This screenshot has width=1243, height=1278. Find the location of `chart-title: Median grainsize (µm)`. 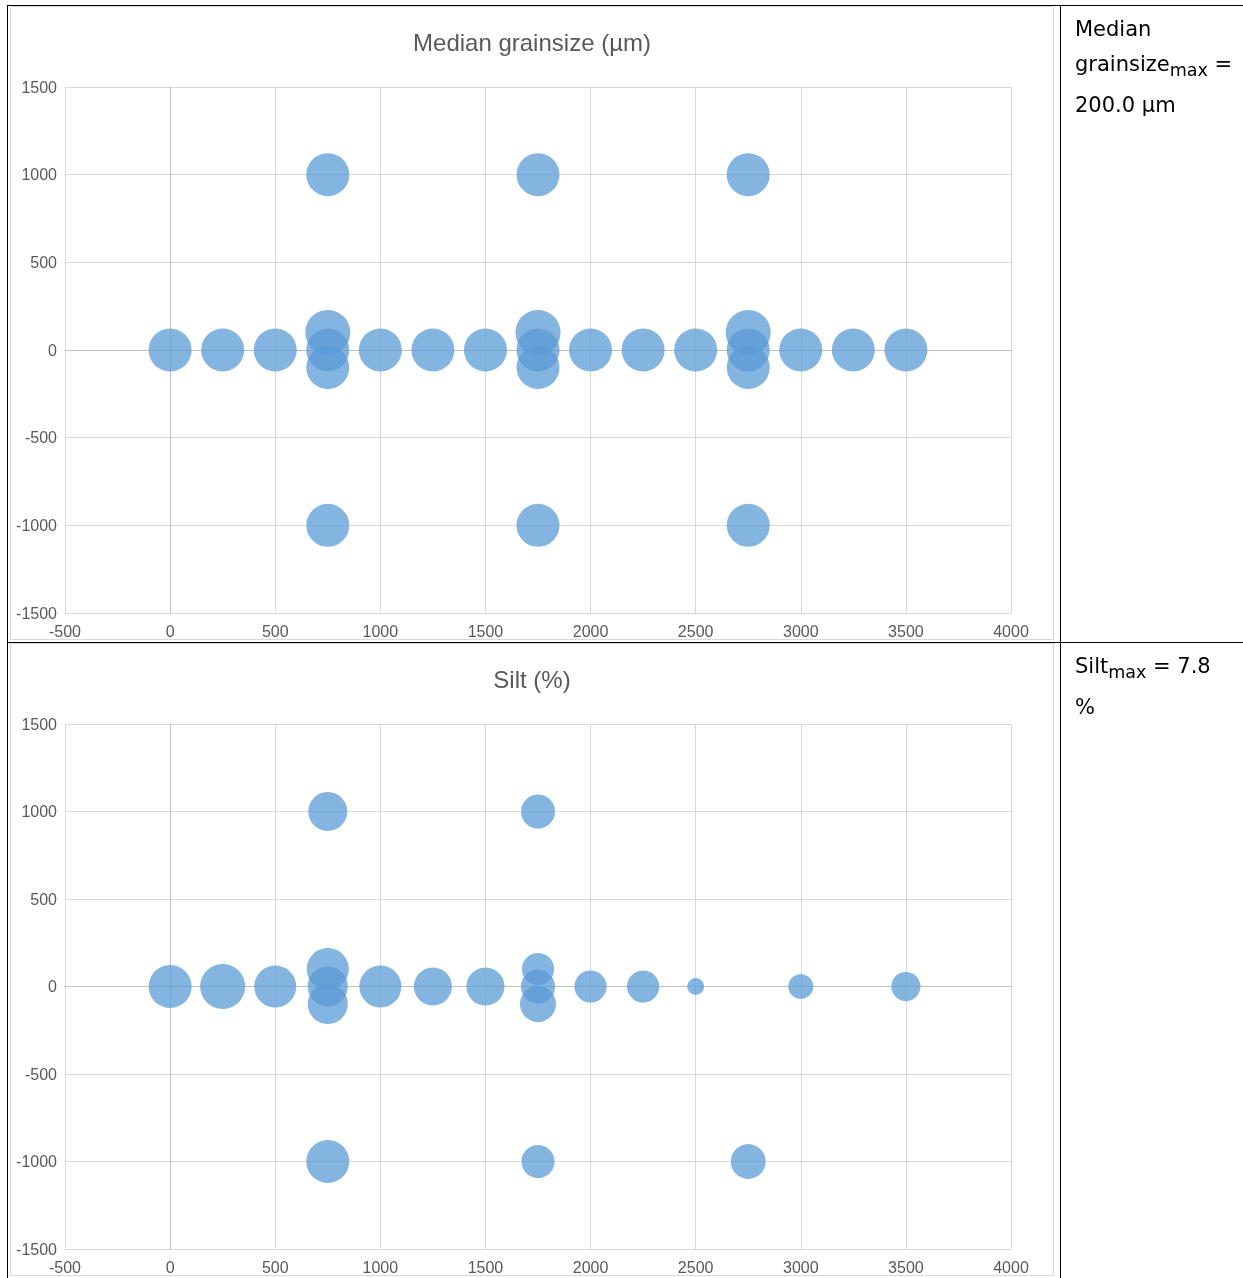

chart-title: Median grainsize (µm) is located at coordinates (532, 42).